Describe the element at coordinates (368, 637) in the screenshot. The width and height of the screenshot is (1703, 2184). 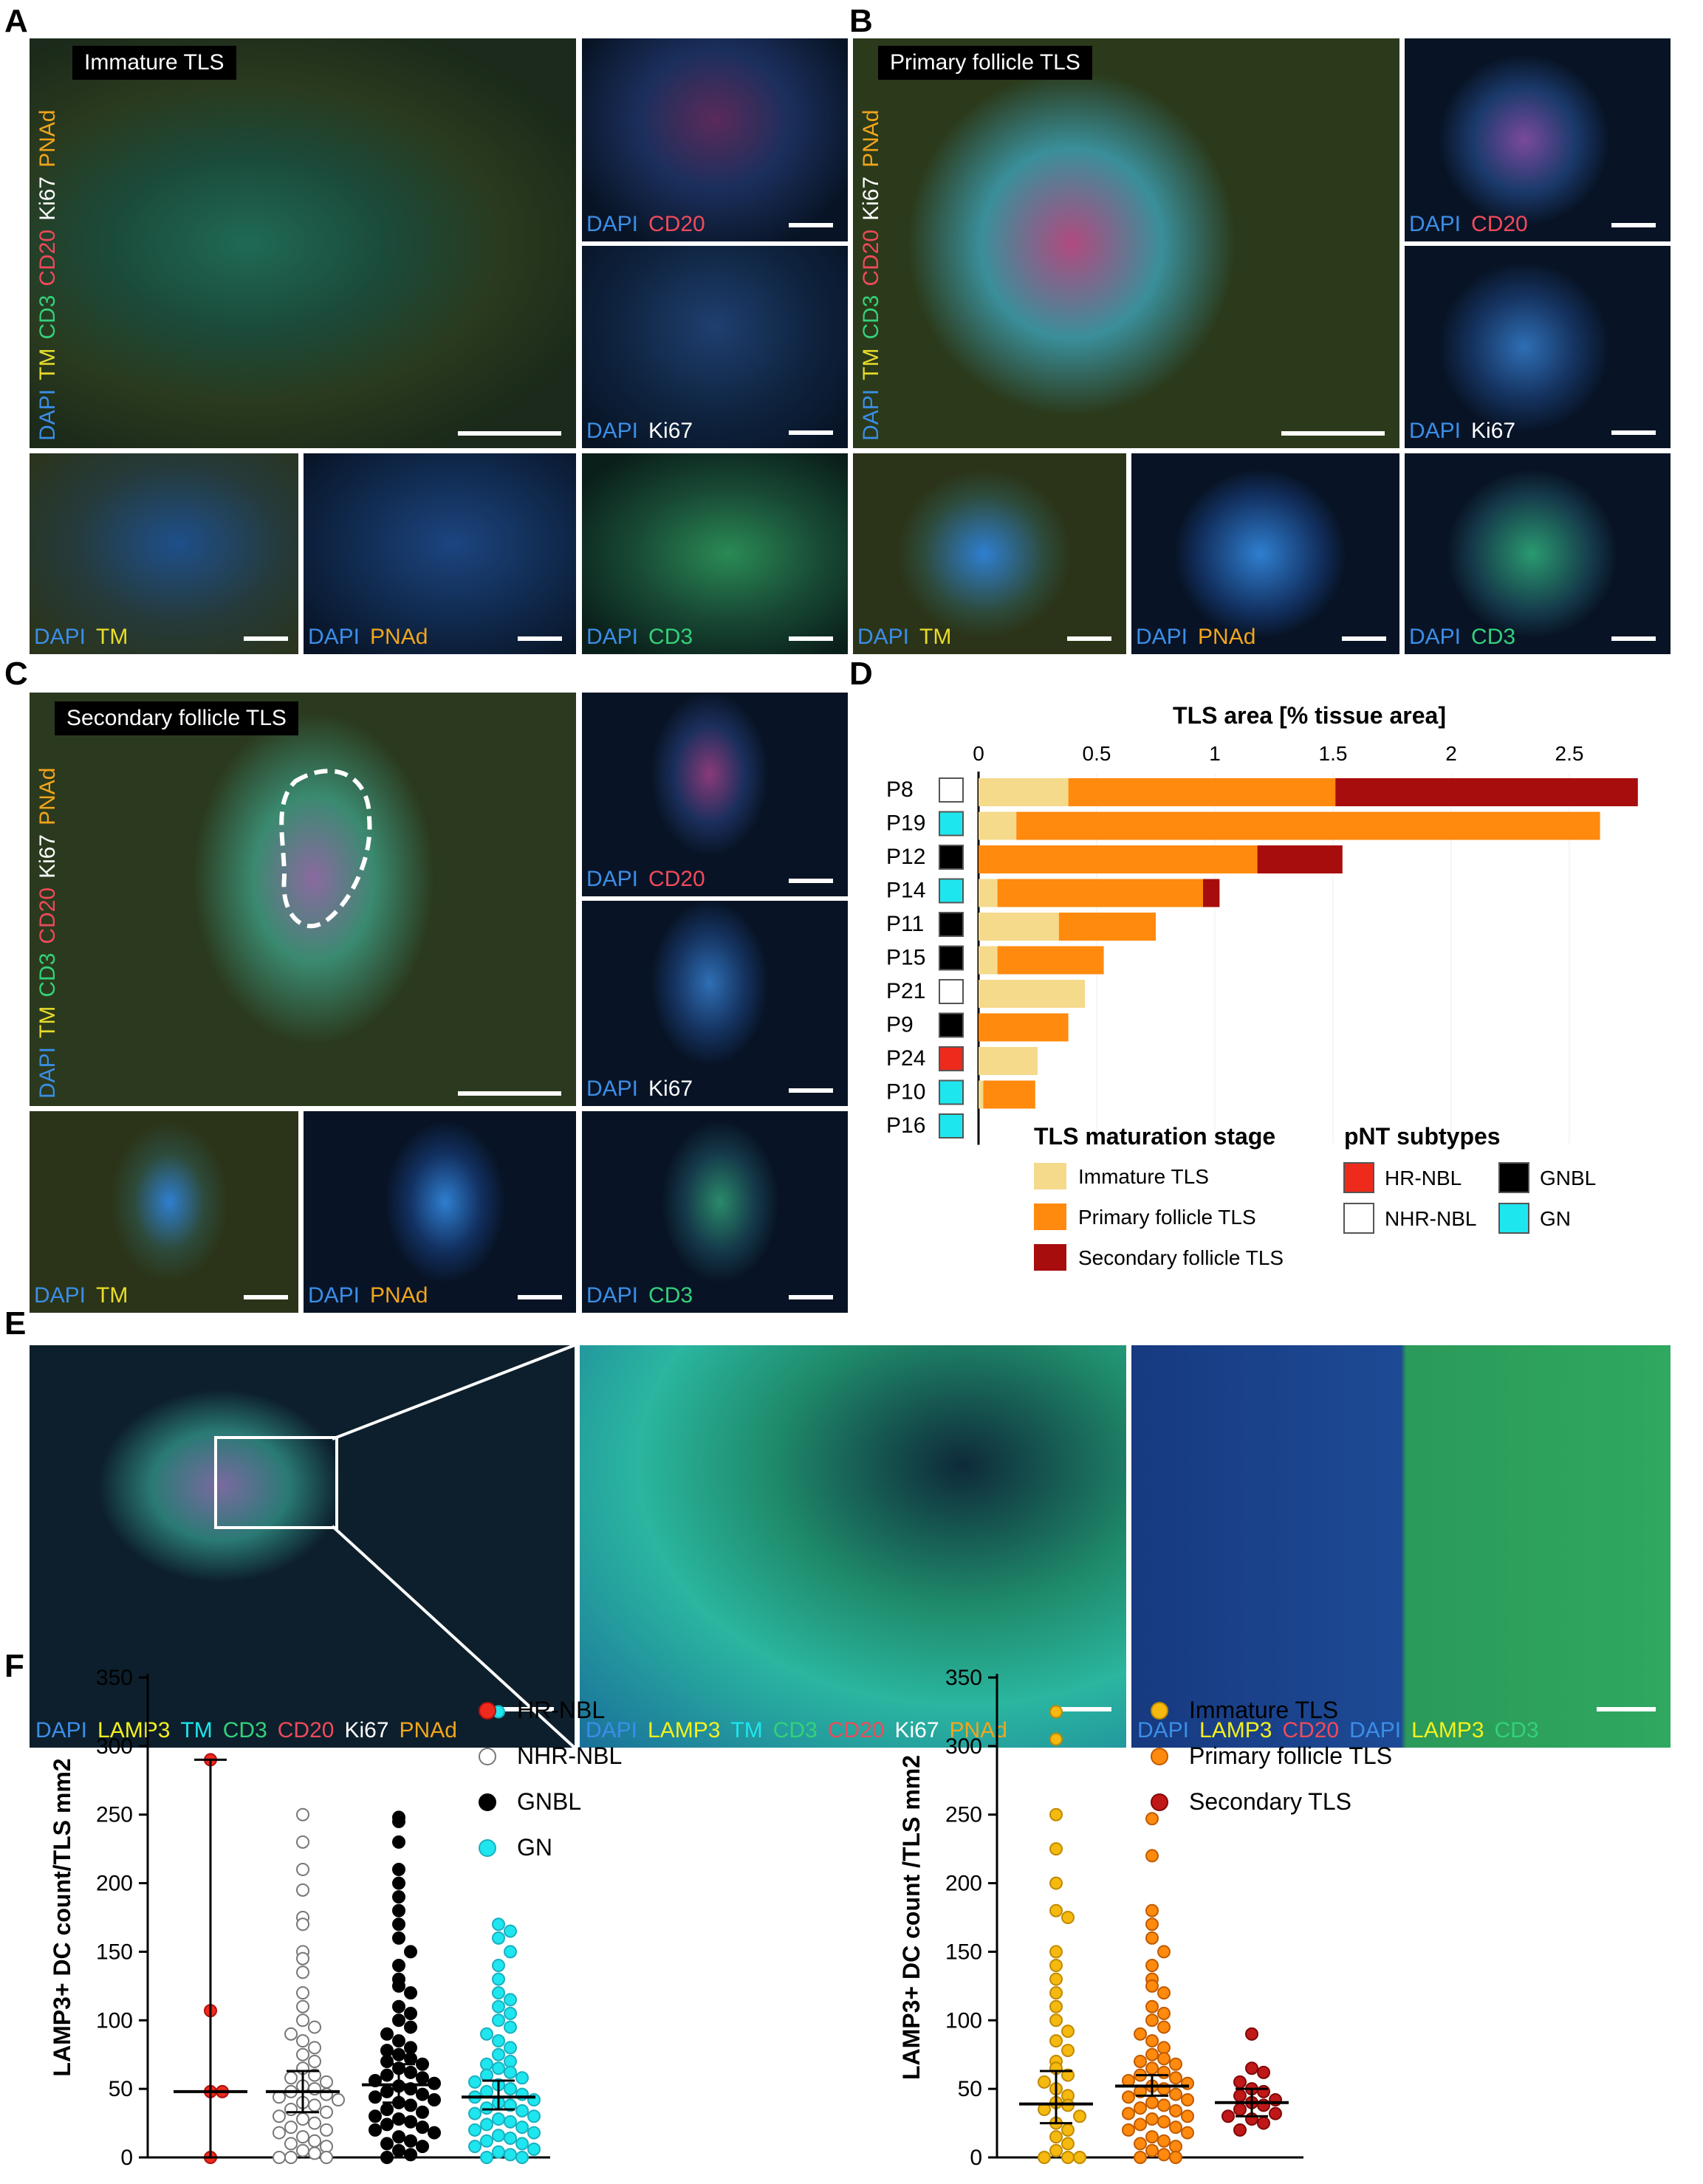
I see `panel-a-bottom-2-labels: DAPI PNAd` at that location.